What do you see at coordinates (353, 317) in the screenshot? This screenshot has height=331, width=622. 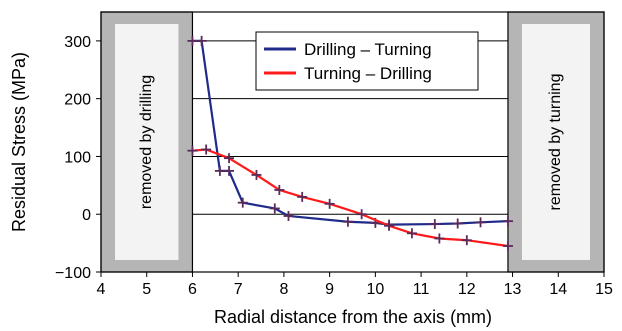 I see `x-axis-title: Radial distance from the axis (mm)` at bounding box center [353, 317].